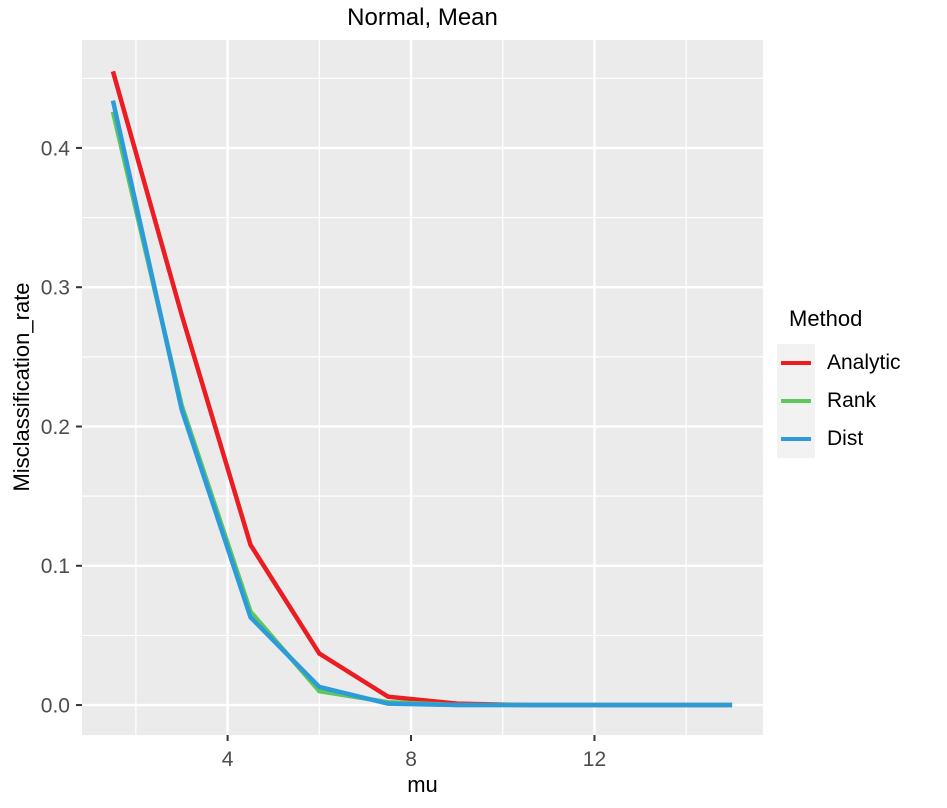 This screenshot has height=808, width=947. I want to click on y-tick-label: 0.4, so click(56, 148).